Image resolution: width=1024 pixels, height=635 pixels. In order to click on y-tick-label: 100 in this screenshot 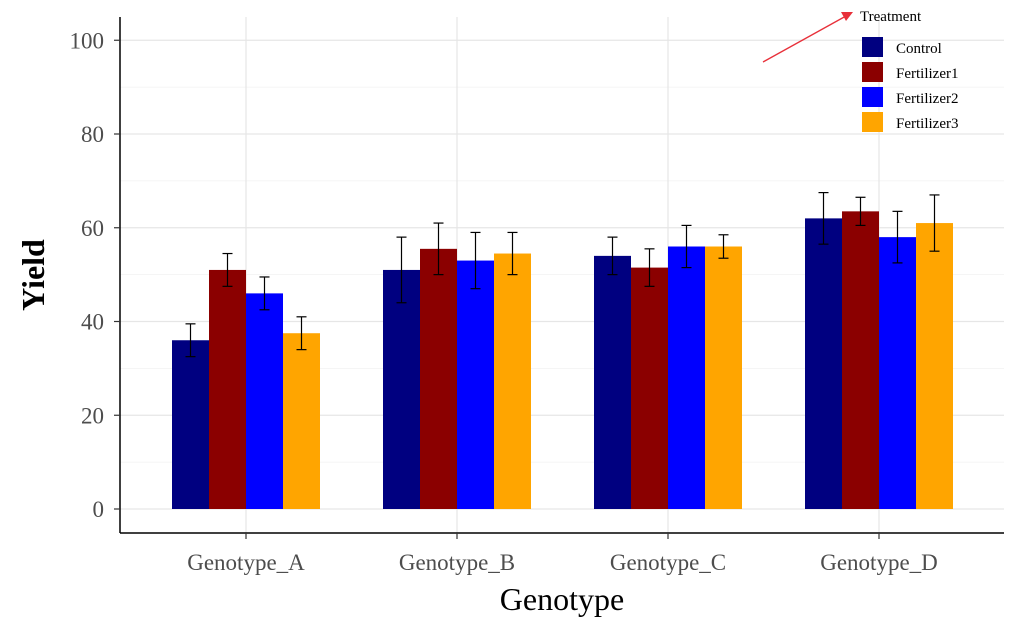, I will do `click(87, 40)`.